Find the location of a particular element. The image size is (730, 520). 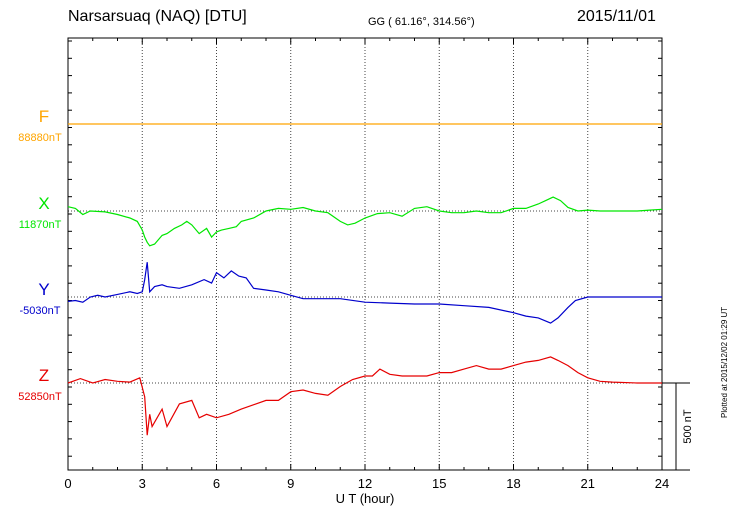

station-title: Narsarsuaq (NAQ) [DTU] is located at coordinates (157, 16).